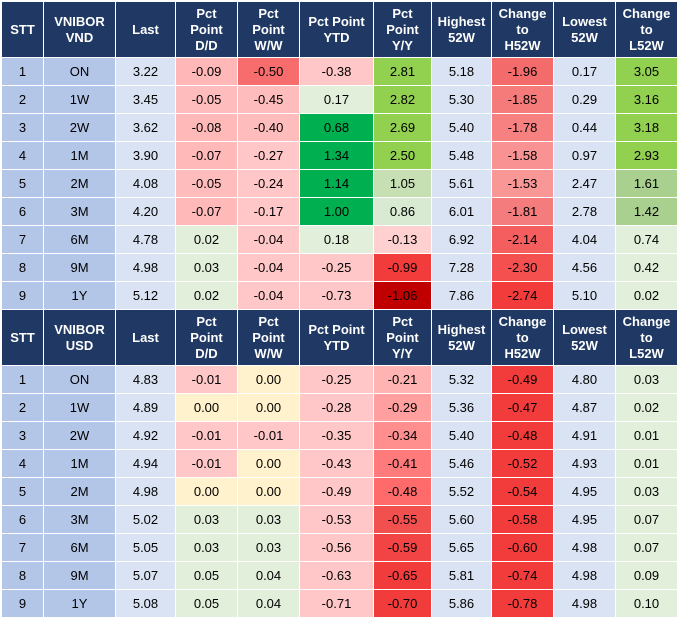  I want to click on value-cell: 2.93, so click(646, 155).